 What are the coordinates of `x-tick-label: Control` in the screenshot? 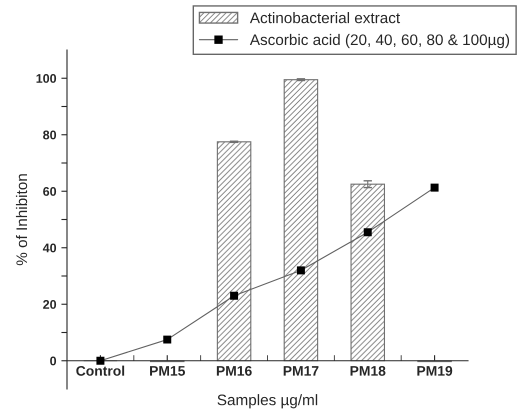 It's located at (100, 371).